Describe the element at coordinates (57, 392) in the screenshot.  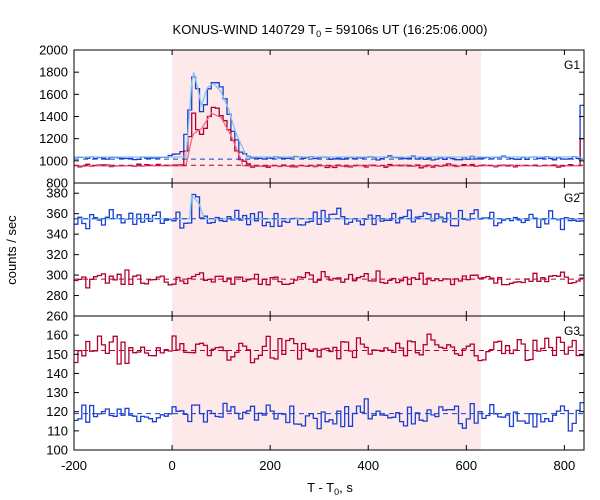
I see `y-tick-label-G3: 130` at that location.